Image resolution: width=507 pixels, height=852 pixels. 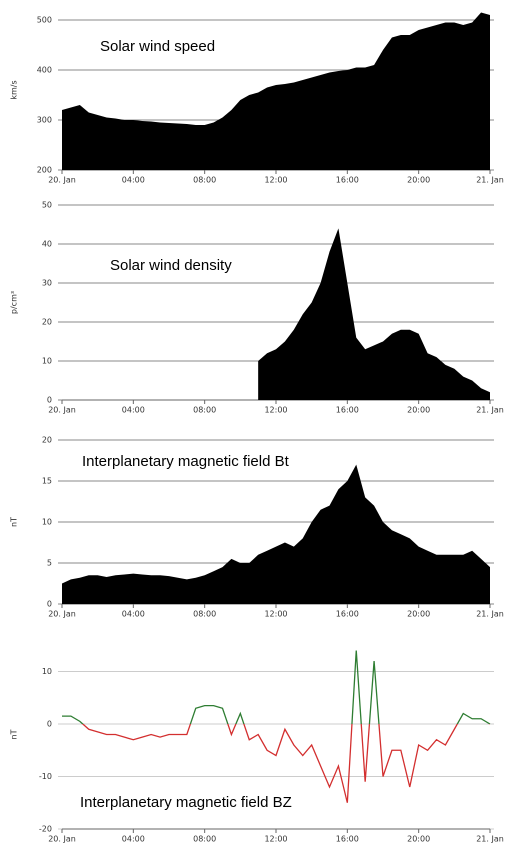 I want to click on y-tick-label: 400, so click(x=44, y=70).